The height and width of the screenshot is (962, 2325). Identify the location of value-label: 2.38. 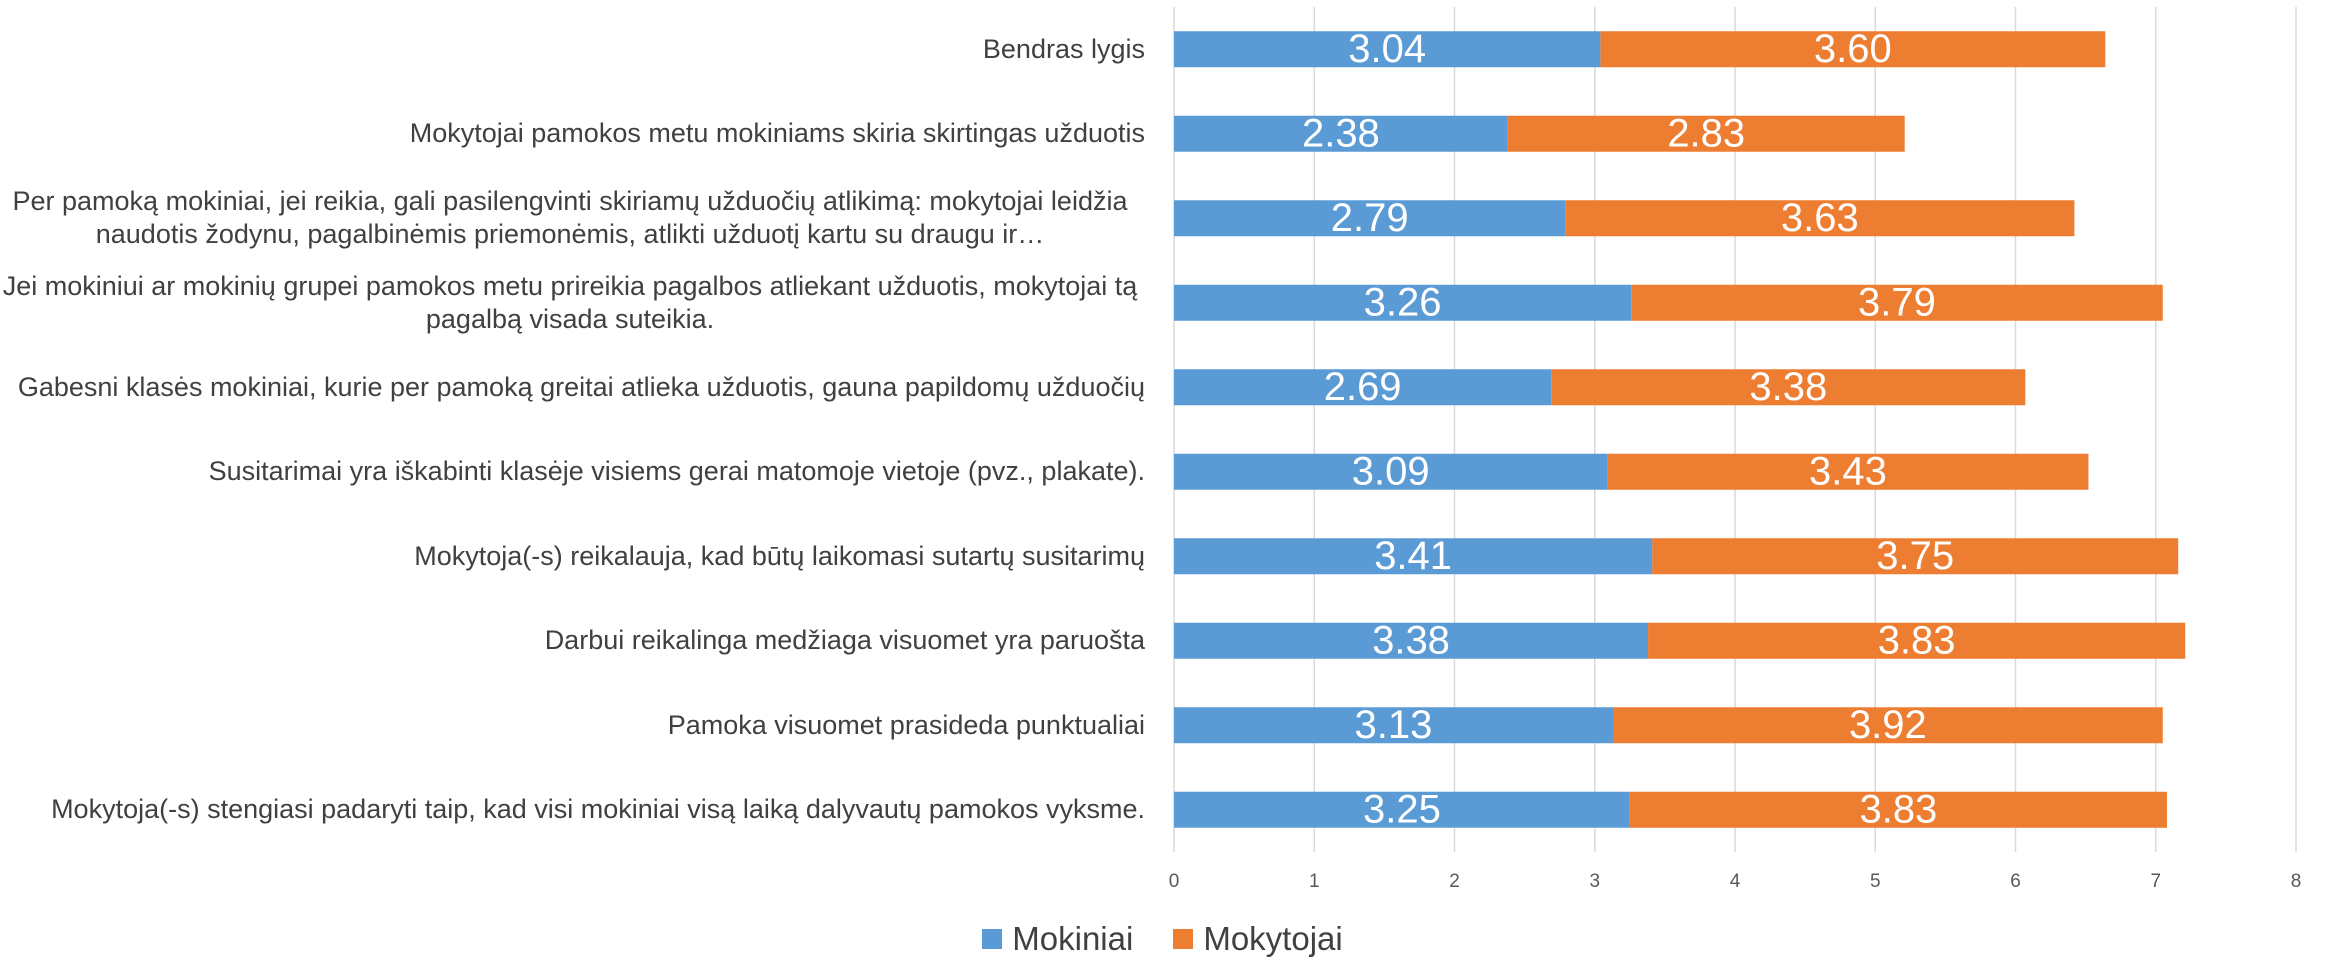
(1341, 133).